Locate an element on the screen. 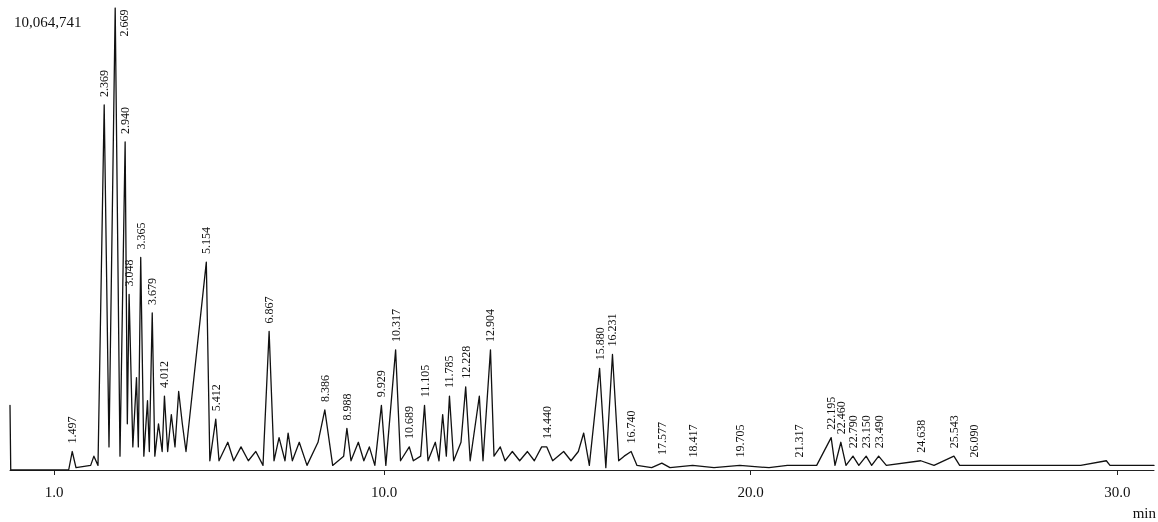  annotation: 24.638 is located at coordinates (920, 436).